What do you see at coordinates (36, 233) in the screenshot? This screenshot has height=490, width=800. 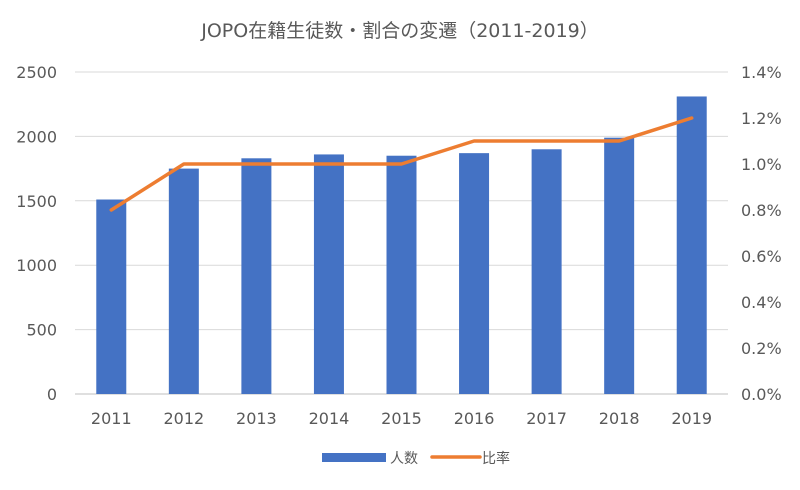 I see `left-axis: 0 500 1000 1500 2000 2500` at bounding box center [36, 233].